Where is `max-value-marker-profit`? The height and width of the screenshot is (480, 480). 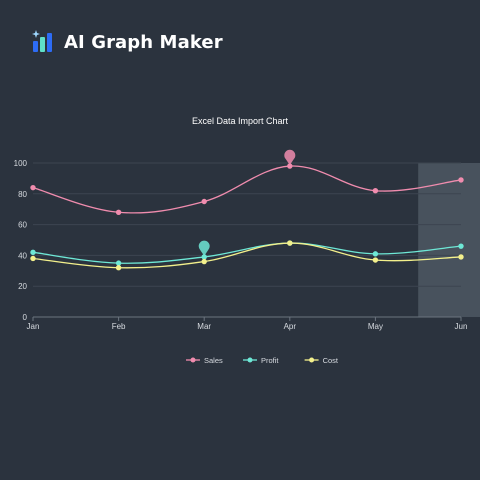
max-value-marker-profit is located at coordinates (204, 248).